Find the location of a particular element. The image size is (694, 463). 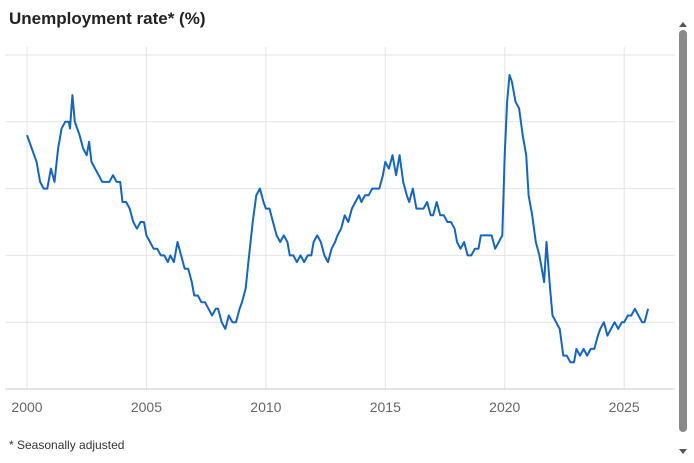

x-tick-label: 2025 is located at coordinates (624, 407).